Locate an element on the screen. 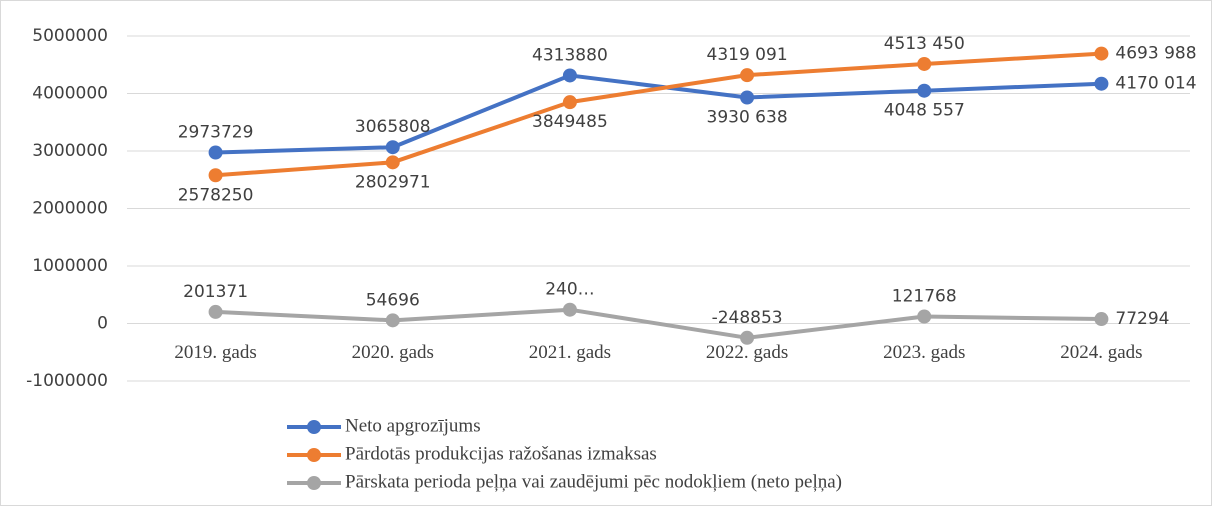 This screenshot has width=1212, height=506. x-tick-label: 2019. gads is located at coordinates (215, 352).